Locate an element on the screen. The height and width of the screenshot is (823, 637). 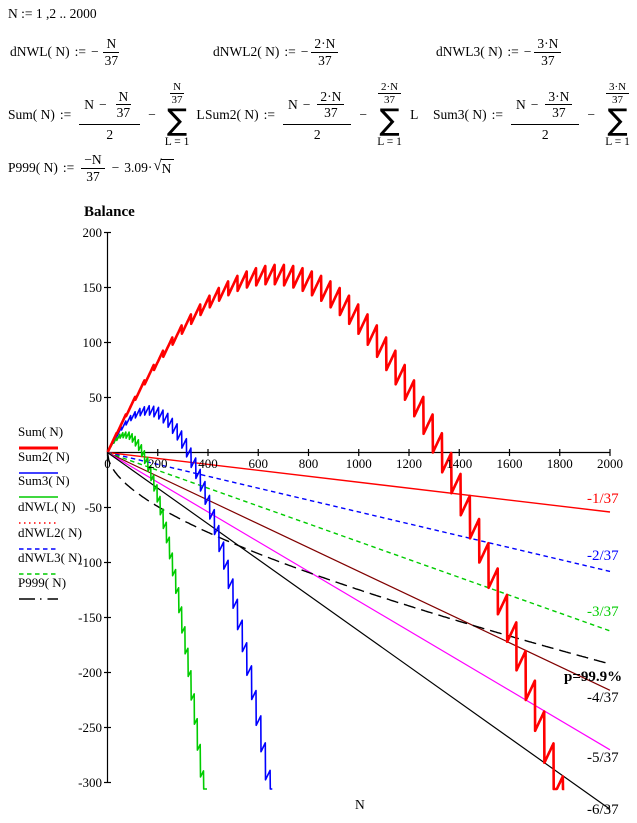
formula-name: dNWL3( N) is located at coordinates (469, 51).